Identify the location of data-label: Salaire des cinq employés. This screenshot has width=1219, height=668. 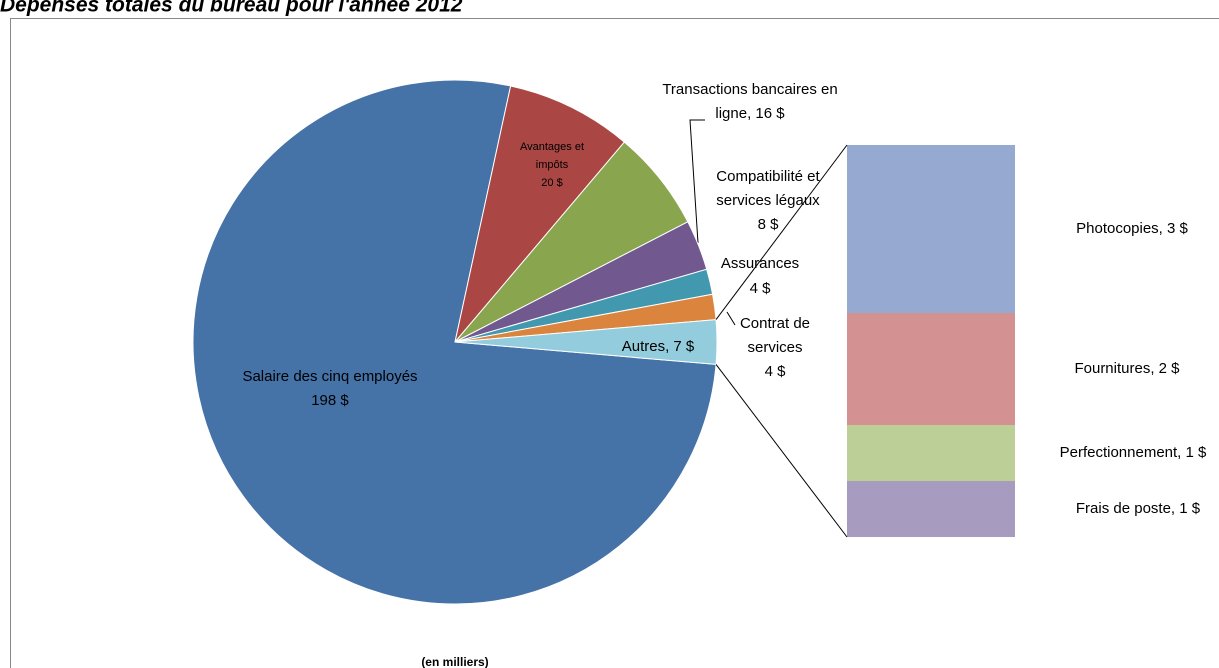
(329, 376).